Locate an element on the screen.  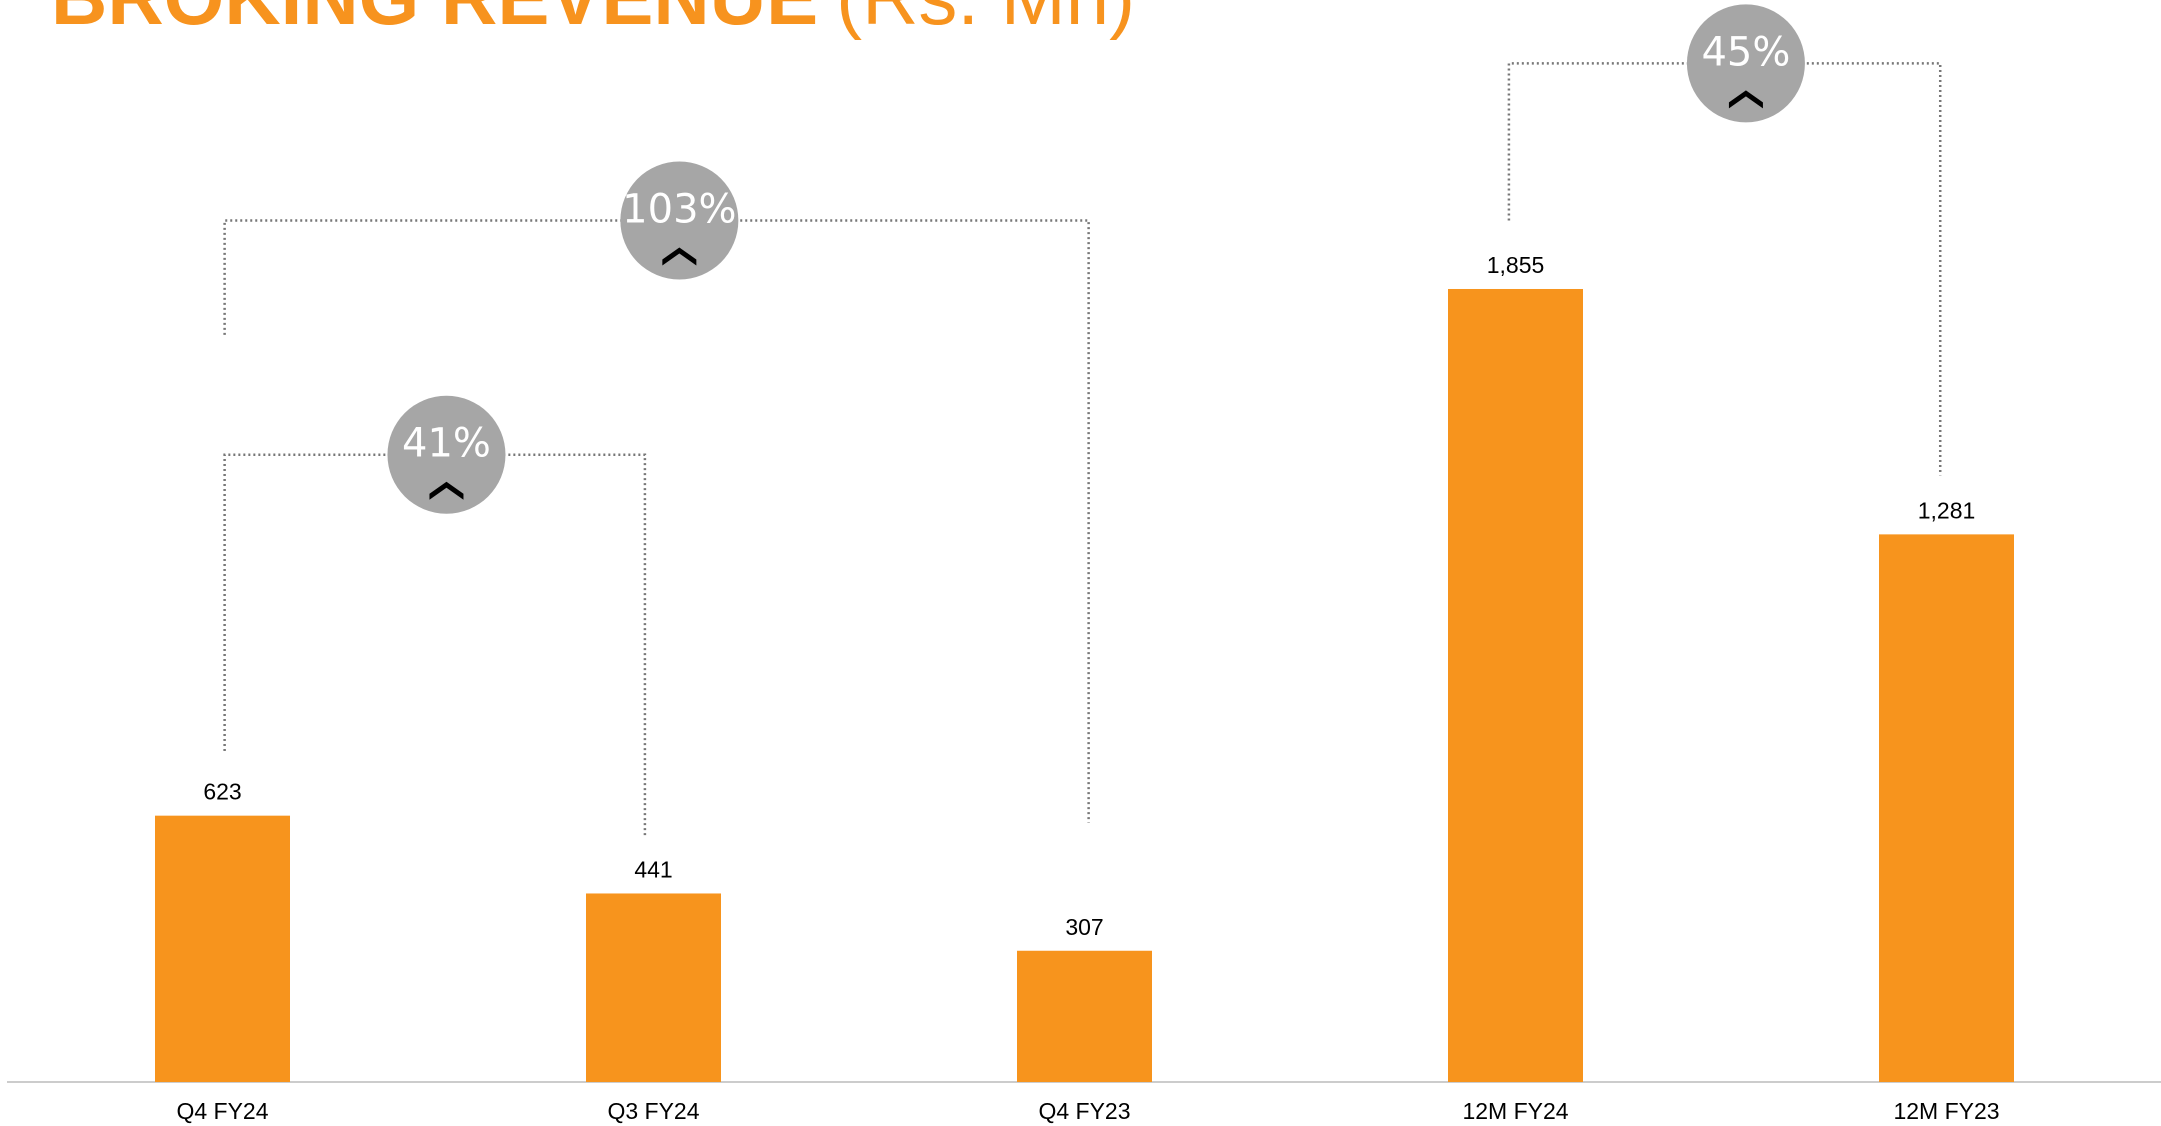
chart-title: BROKING REVENUE (Rs. Mn) is located at coordinates (593, 20).